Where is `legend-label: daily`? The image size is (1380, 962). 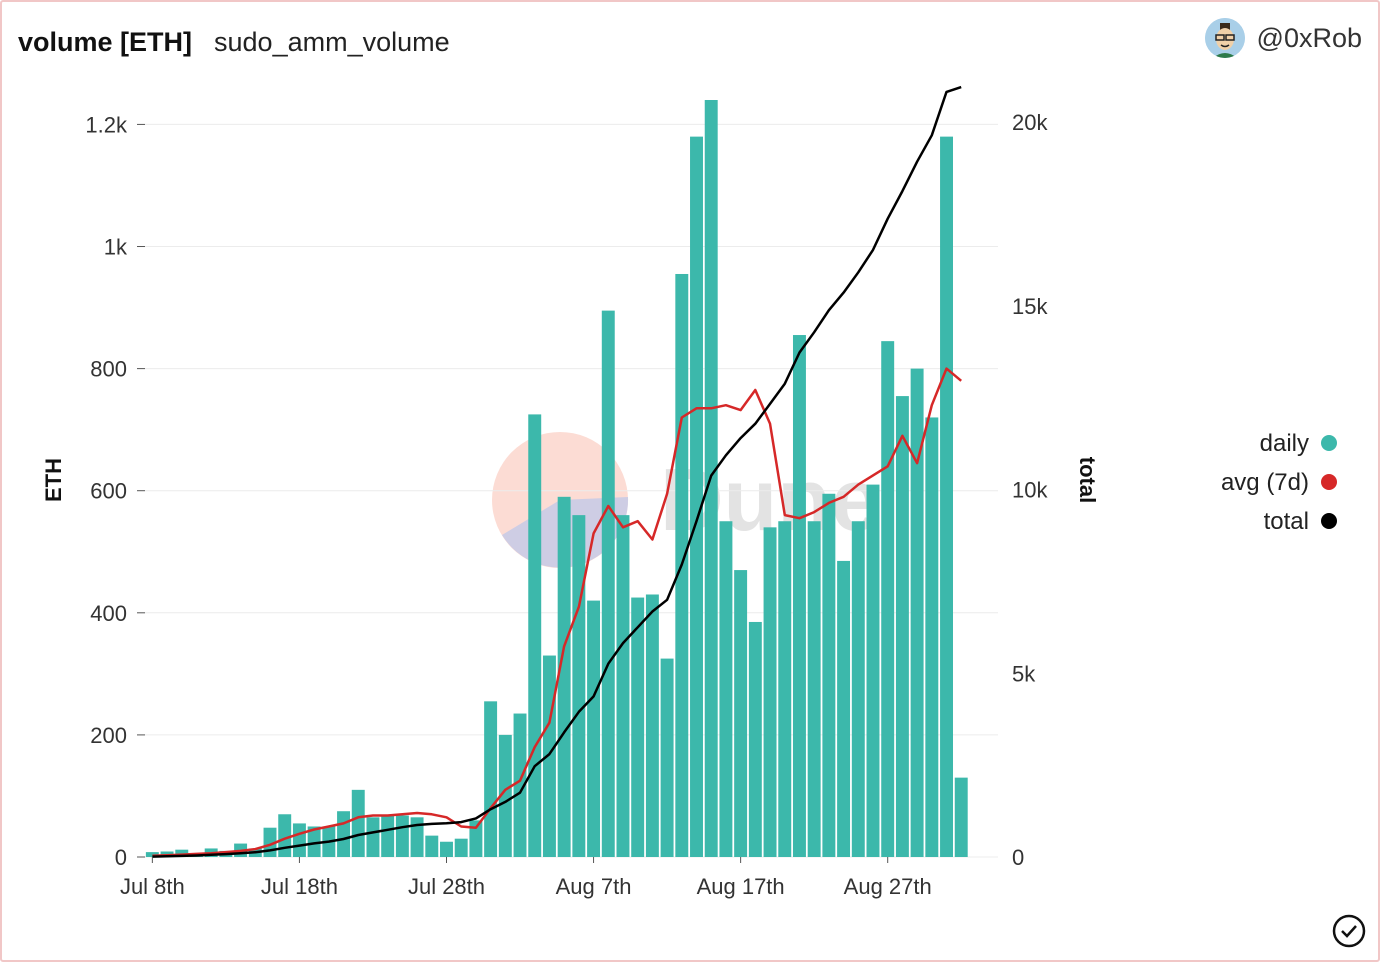 legend-label: daily is located at coordinates (1284, 443).